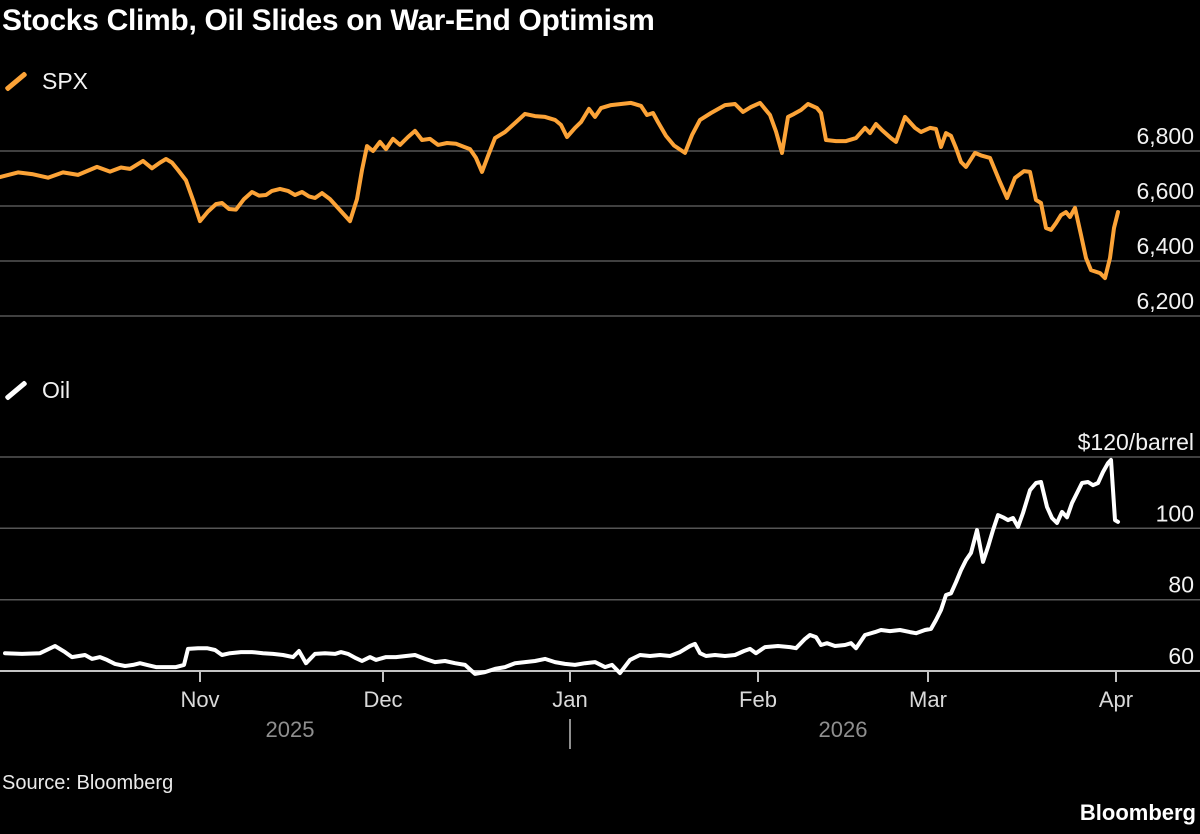 The image size is (1200, 834). What do you see at coordinates (88, 783) in the screenshot?
I see `source-note: Source: Bloomberg` at bounding box center [88, 783].